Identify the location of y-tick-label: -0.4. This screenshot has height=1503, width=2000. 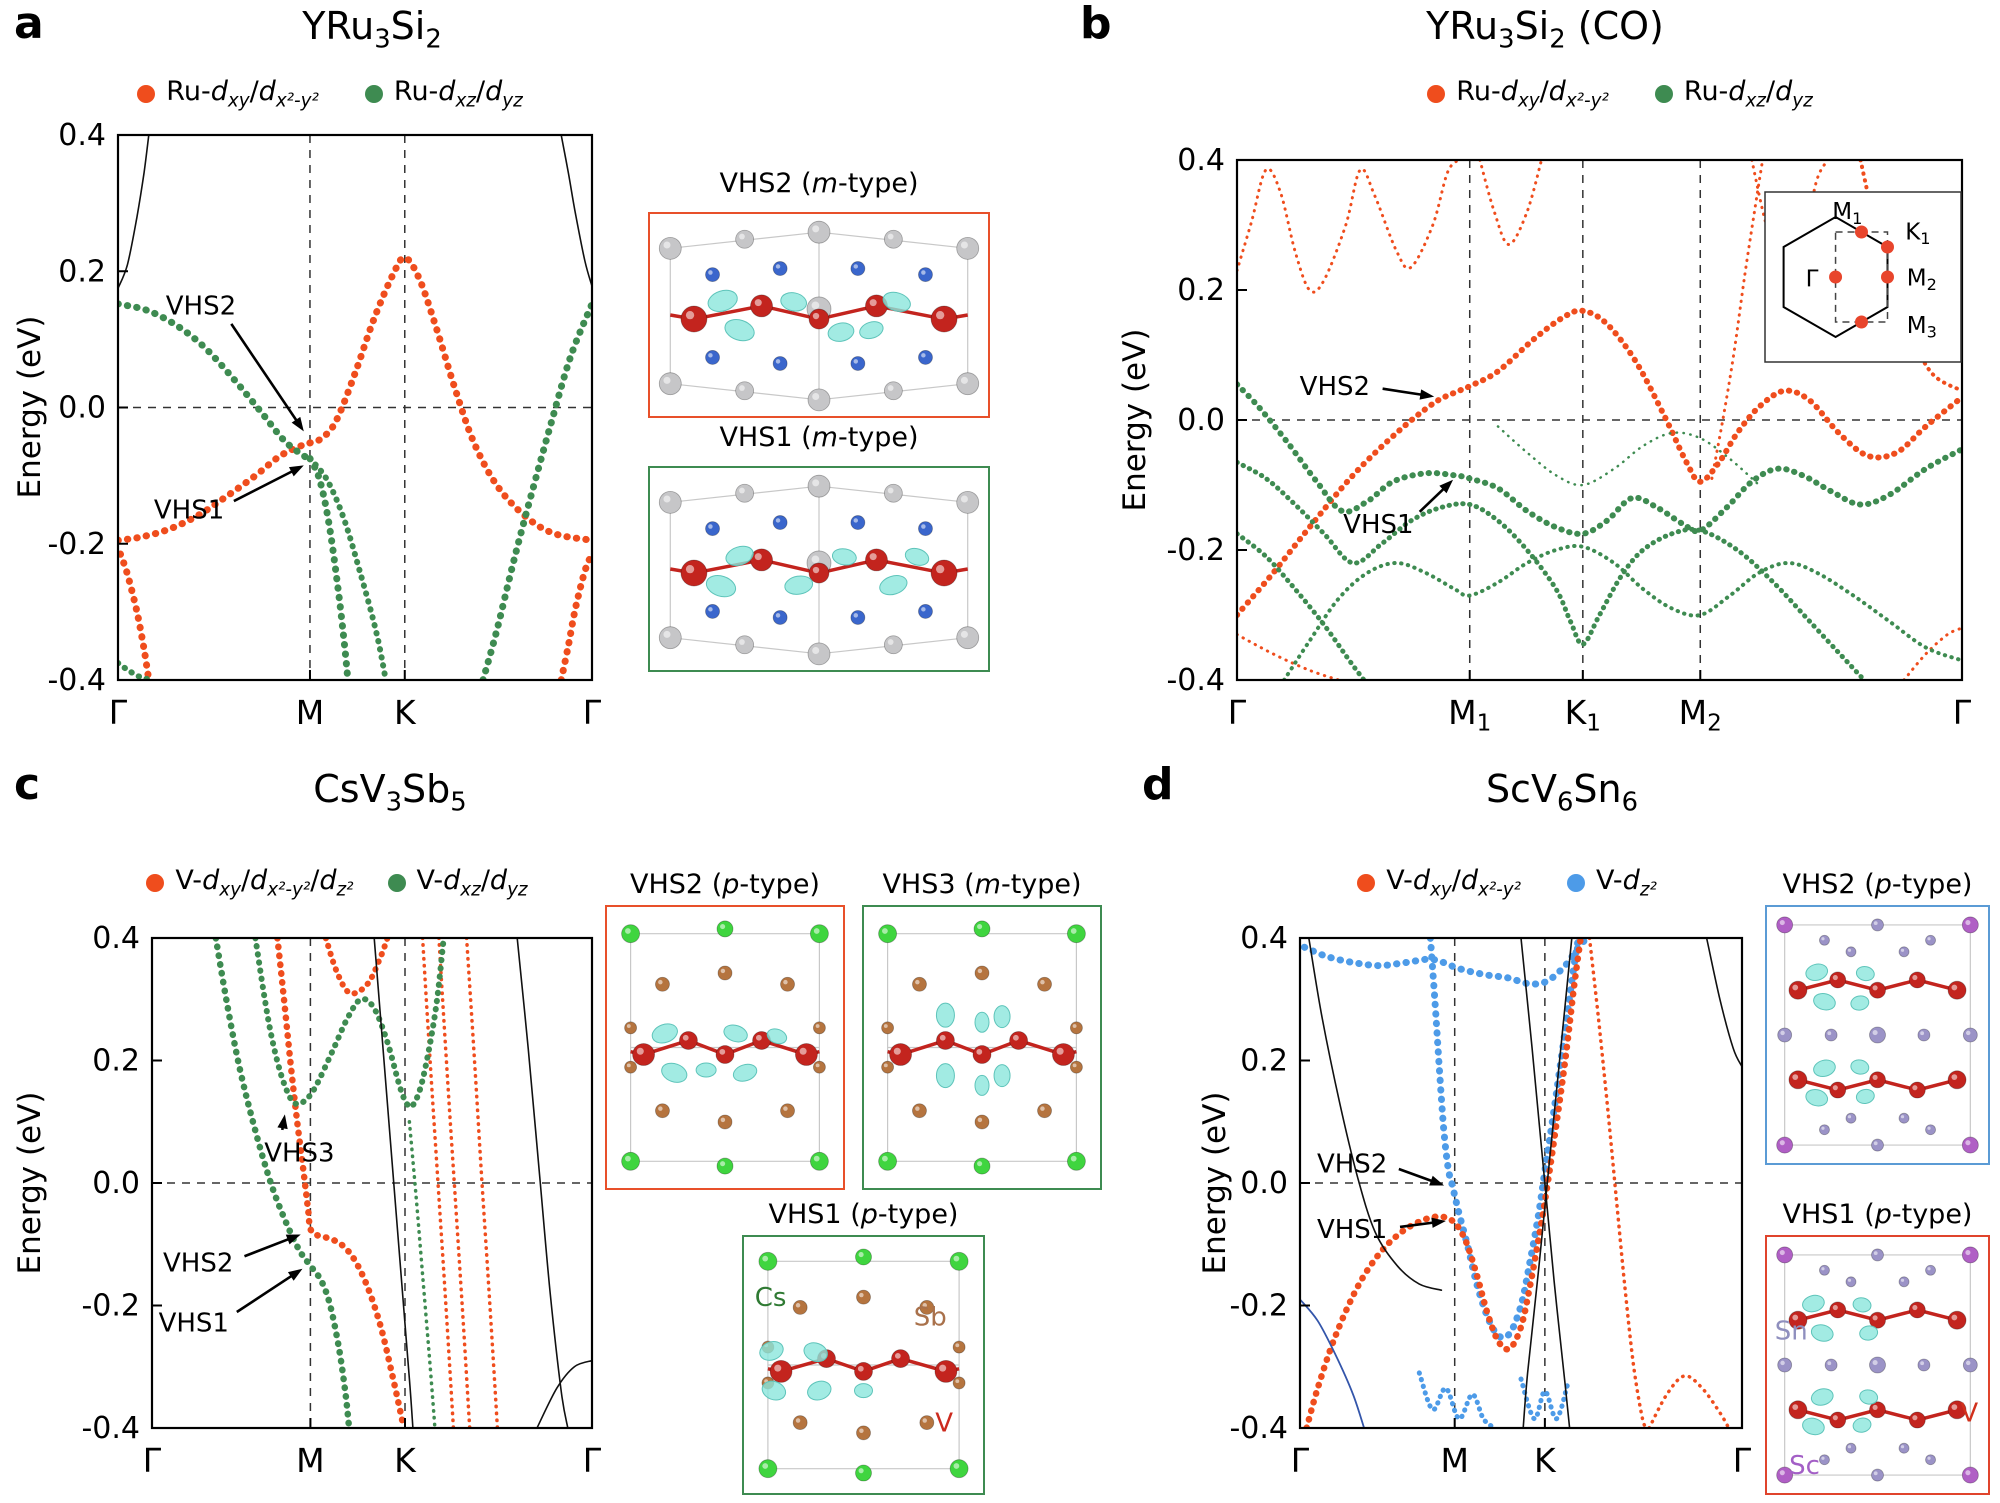
(110, 1428).